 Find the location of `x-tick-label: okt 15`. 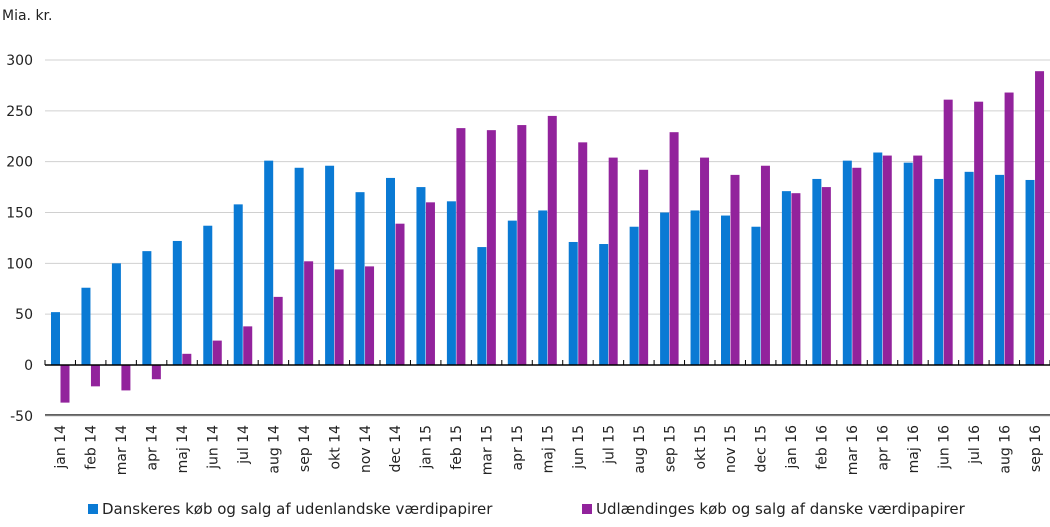

x-tick-label: okt 15 is located at coordinates (701, 447).